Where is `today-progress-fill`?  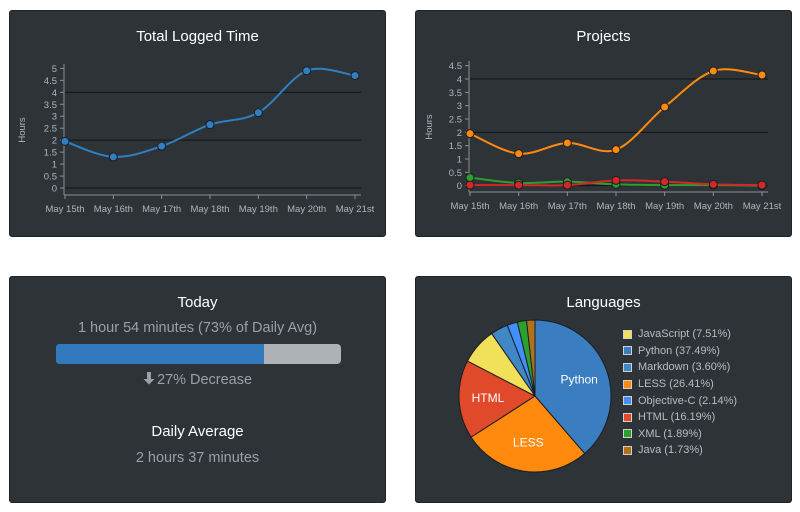
today-progress-fill is located at coordinates (160, 354).